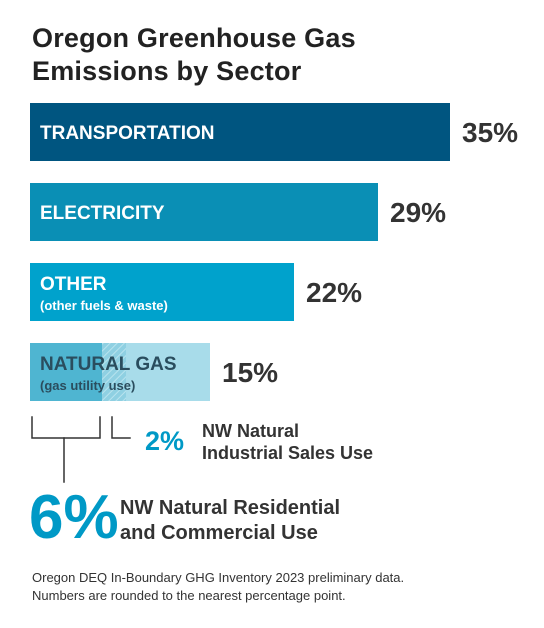 The height and width of the screenshot is (628, 544). I want to click on bar-segment-residential-commercial, so click(66, 372).